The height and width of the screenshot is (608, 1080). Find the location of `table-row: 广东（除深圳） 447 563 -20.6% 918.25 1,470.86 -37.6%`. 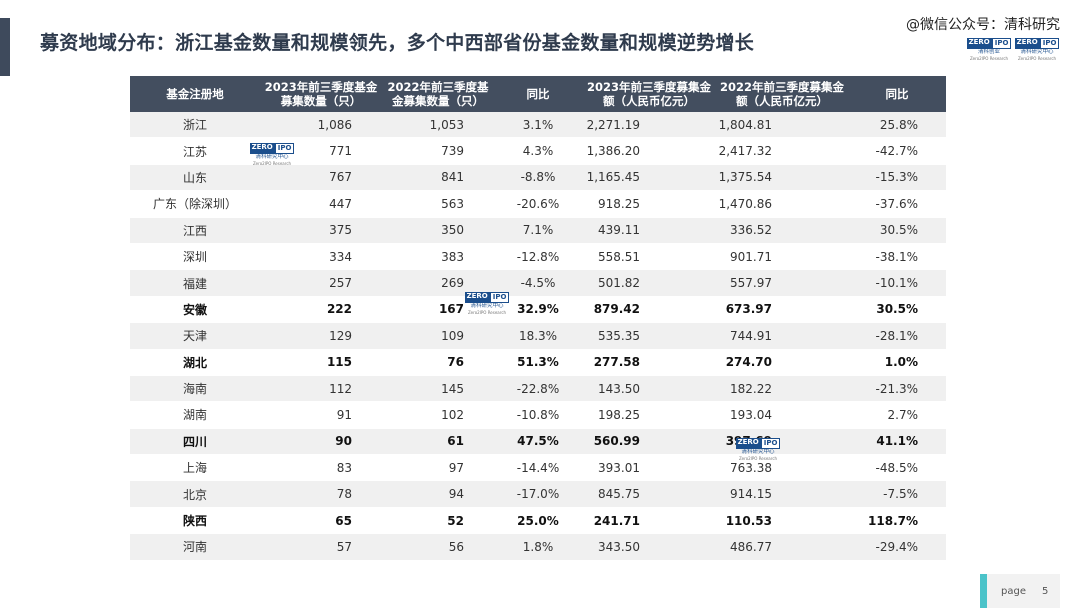

table-row: 广东（除深圳） 447 563 -20.6% 918.25 1,470.86 -37.6% is located at coordinates (538, 204).